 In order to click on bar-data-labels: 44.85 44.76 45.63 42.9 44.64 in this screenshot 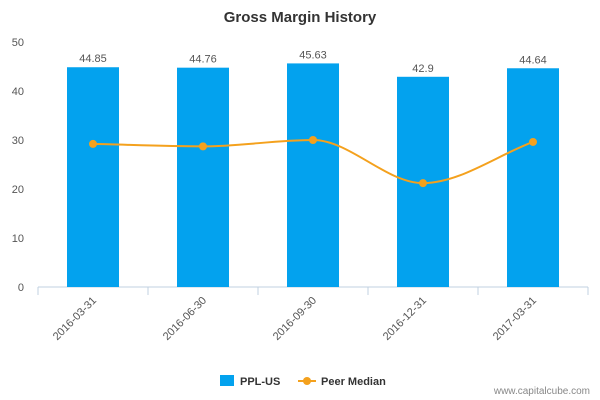, I will do `click(313, 61)`.